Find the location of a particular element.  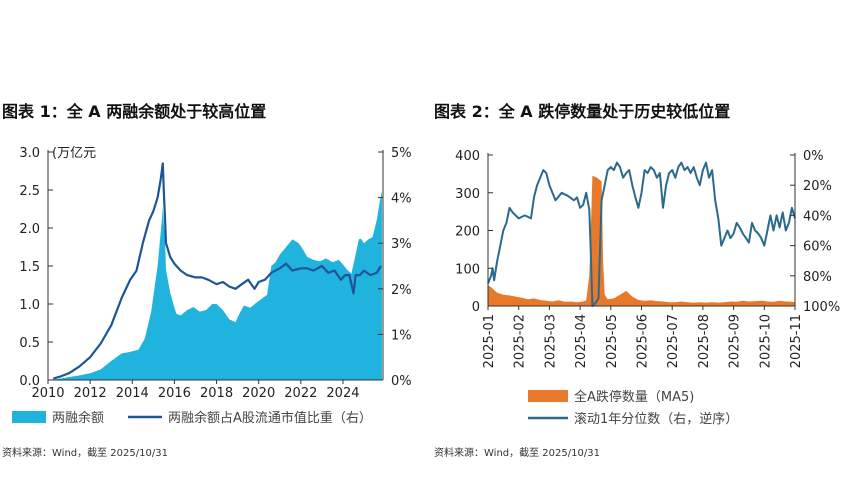

x-tick-label: 2025-08 is located at coordinates (704, 341).